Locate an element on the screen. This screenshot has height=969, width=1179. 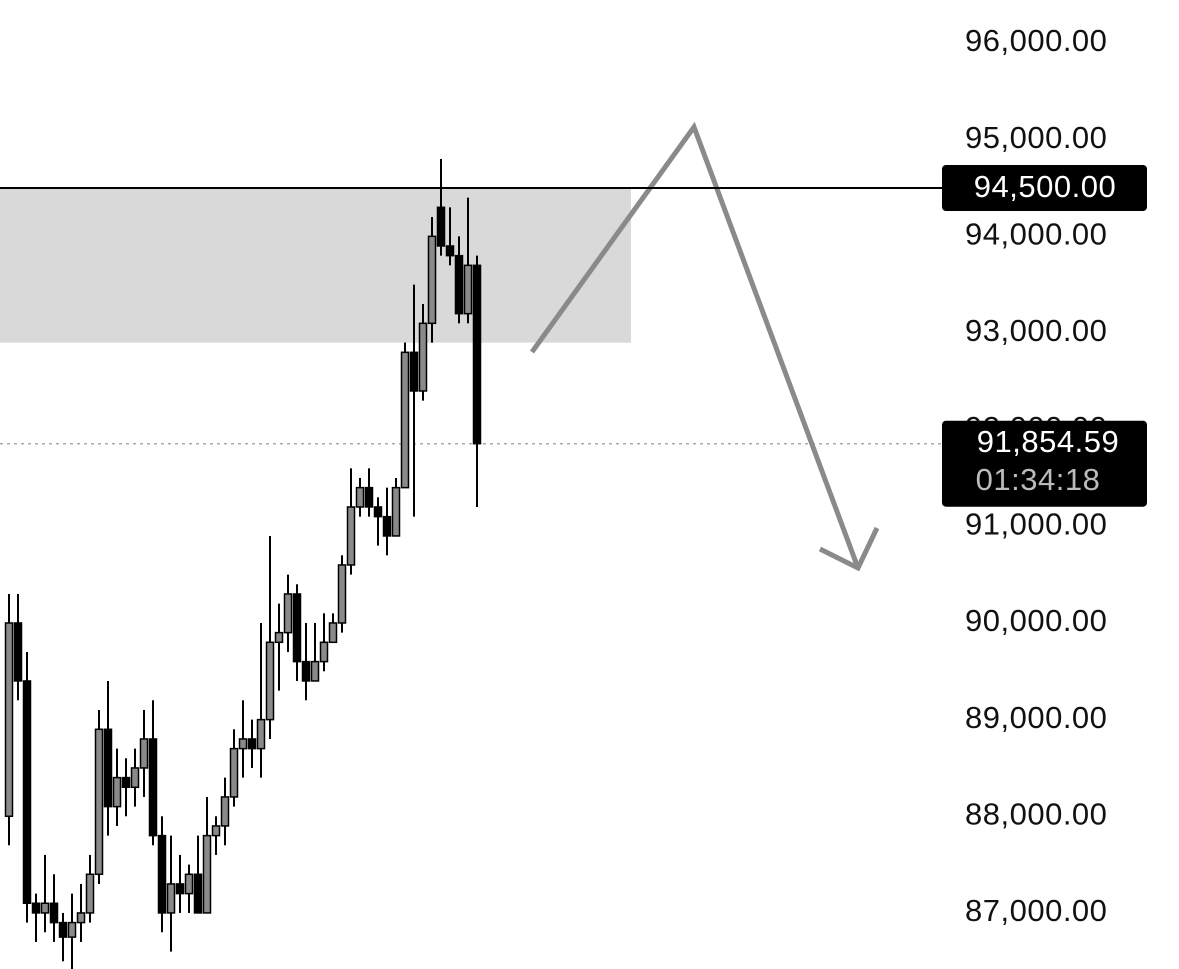
last-price-box is located at coordinates (1044, 463).